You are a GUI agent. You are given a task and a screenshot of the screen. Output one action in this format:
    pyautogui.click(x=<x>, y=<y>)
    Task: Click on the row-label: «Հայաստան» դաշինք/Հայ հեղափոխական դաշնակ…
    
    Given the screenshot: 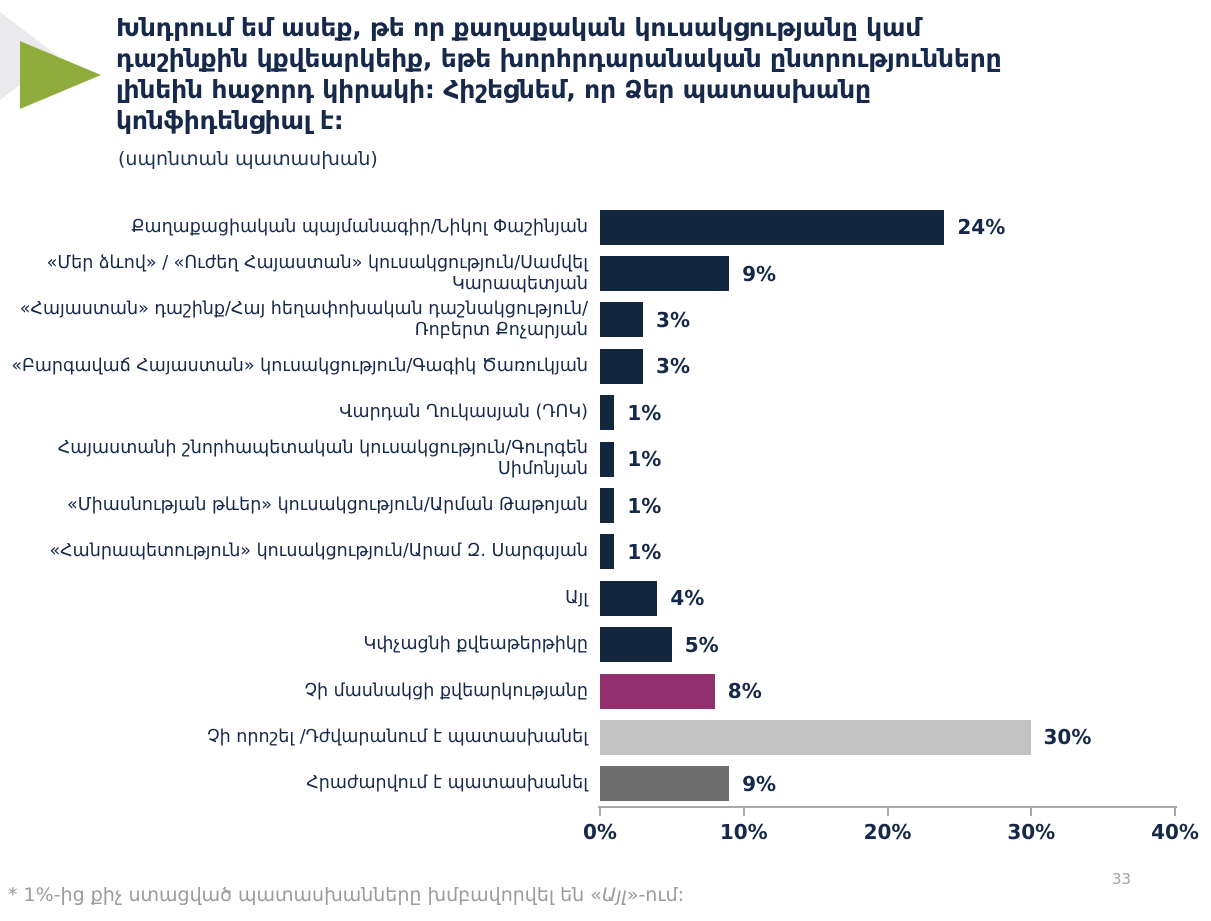 What is the action you would take?
    pyautogui.click(x=303, y=319)
    